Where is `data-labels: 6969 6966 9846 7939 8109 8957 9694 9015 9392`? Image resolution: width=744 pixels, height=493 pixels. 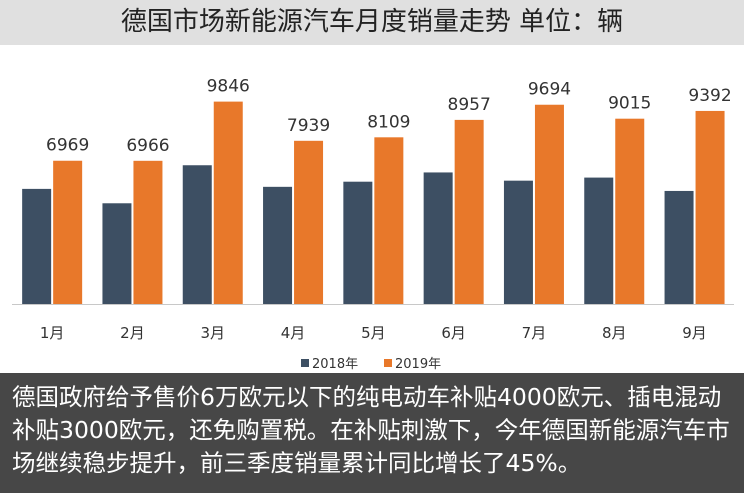 data-labels: 6969 6966 9846 7939 8109 8957 9694 9015 9392 is located at coordinates (389, 116).